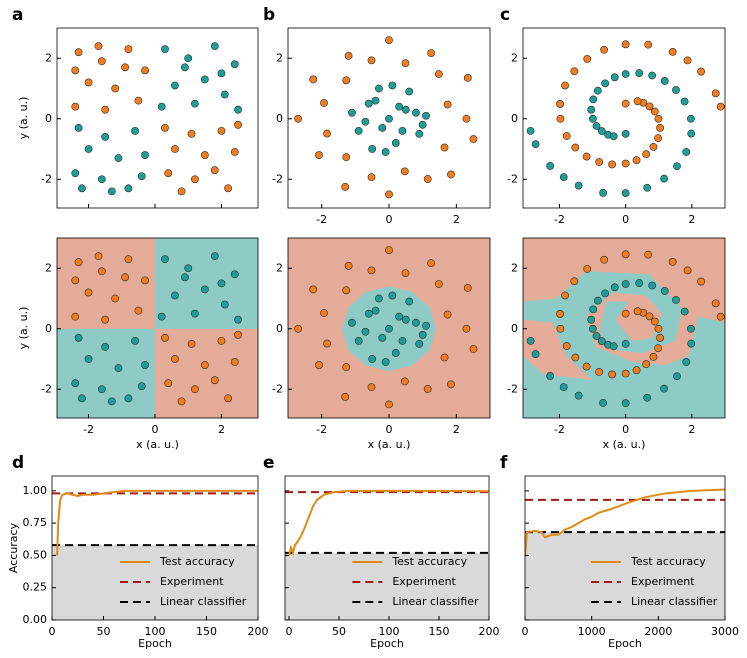  I want to click on y-axis-label: y (a. u.), so click(23, 328).